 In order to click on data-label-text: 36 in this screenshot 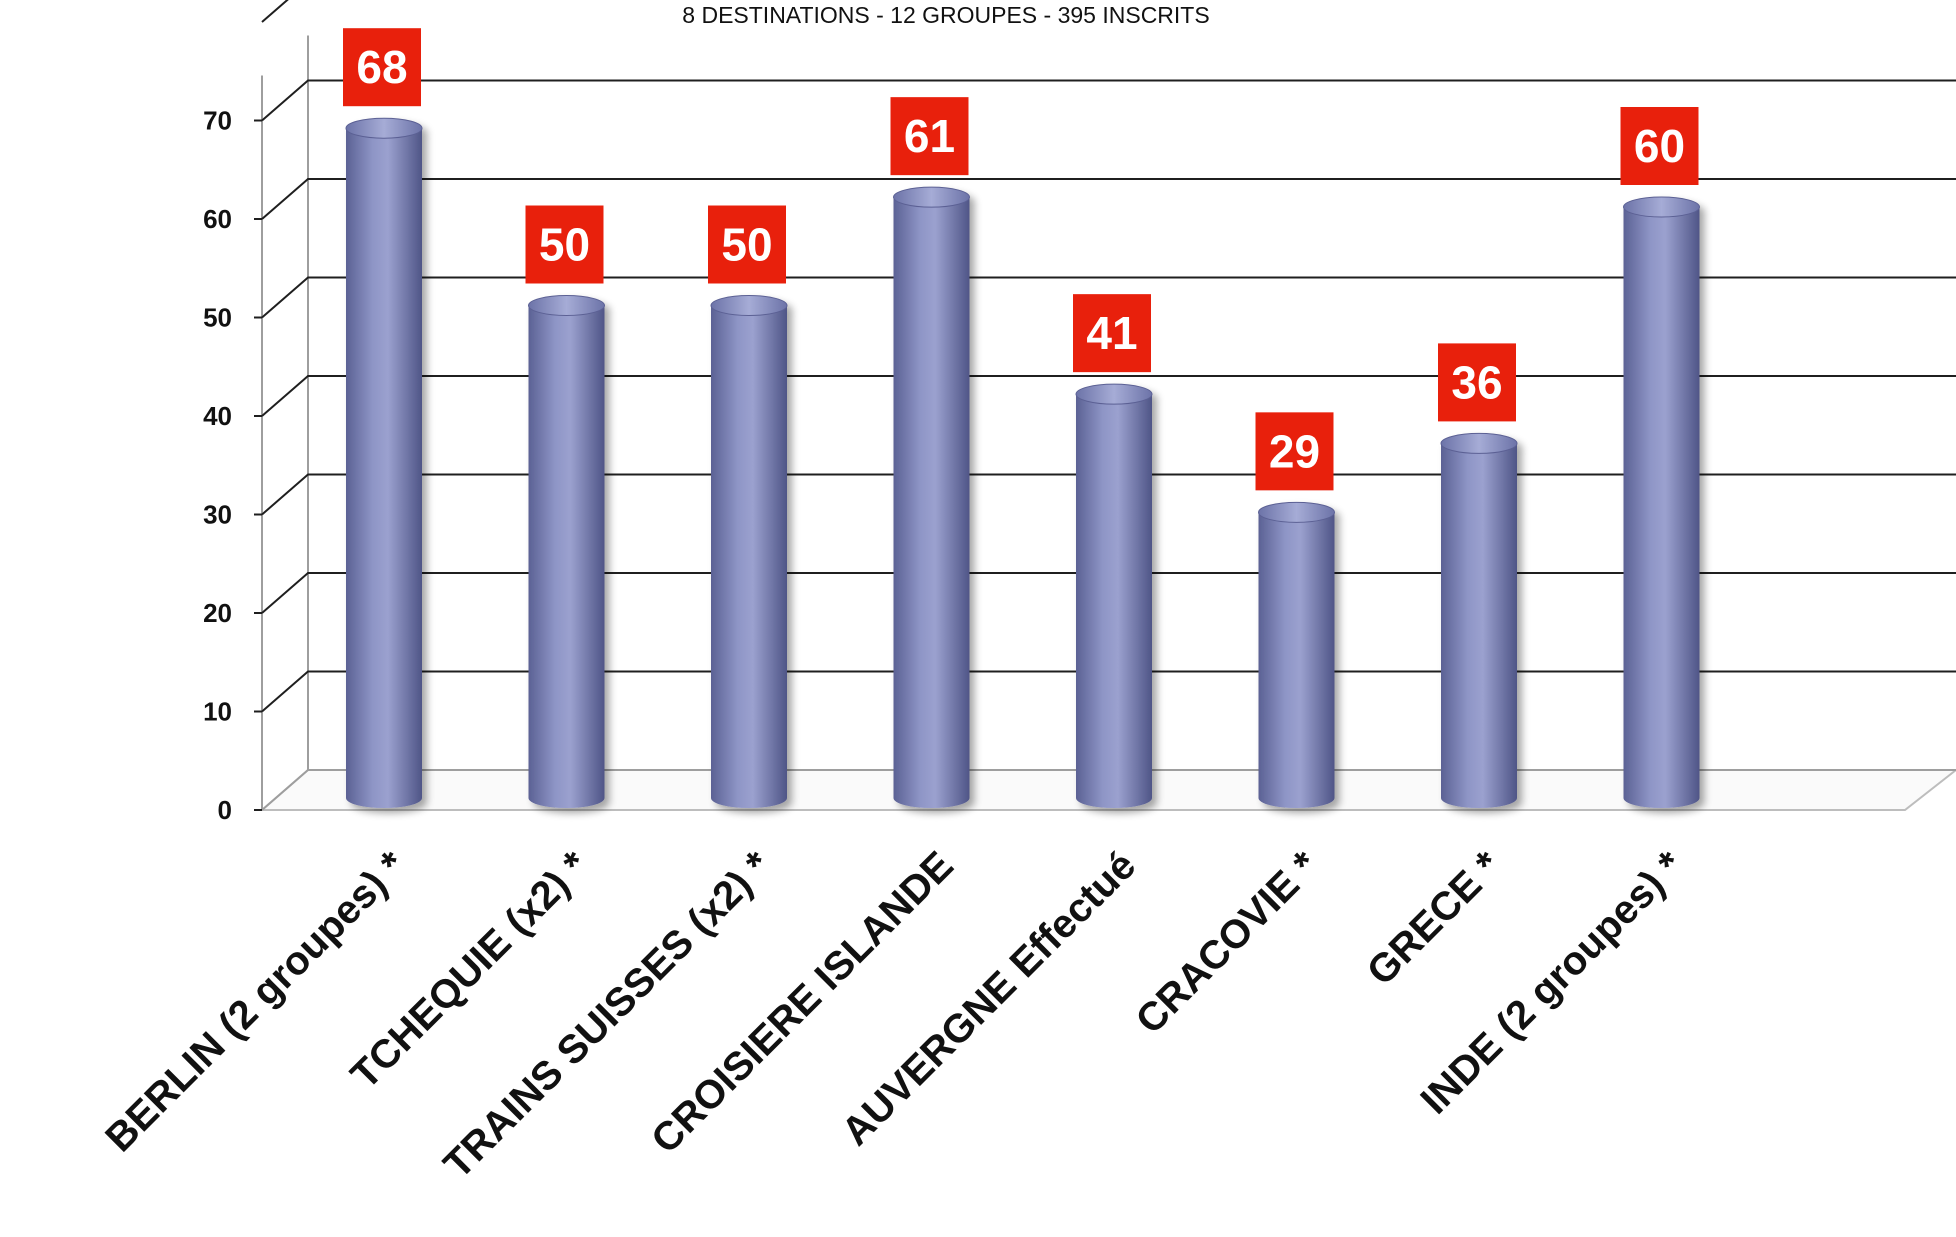, I will do `click(1476, 382)`.